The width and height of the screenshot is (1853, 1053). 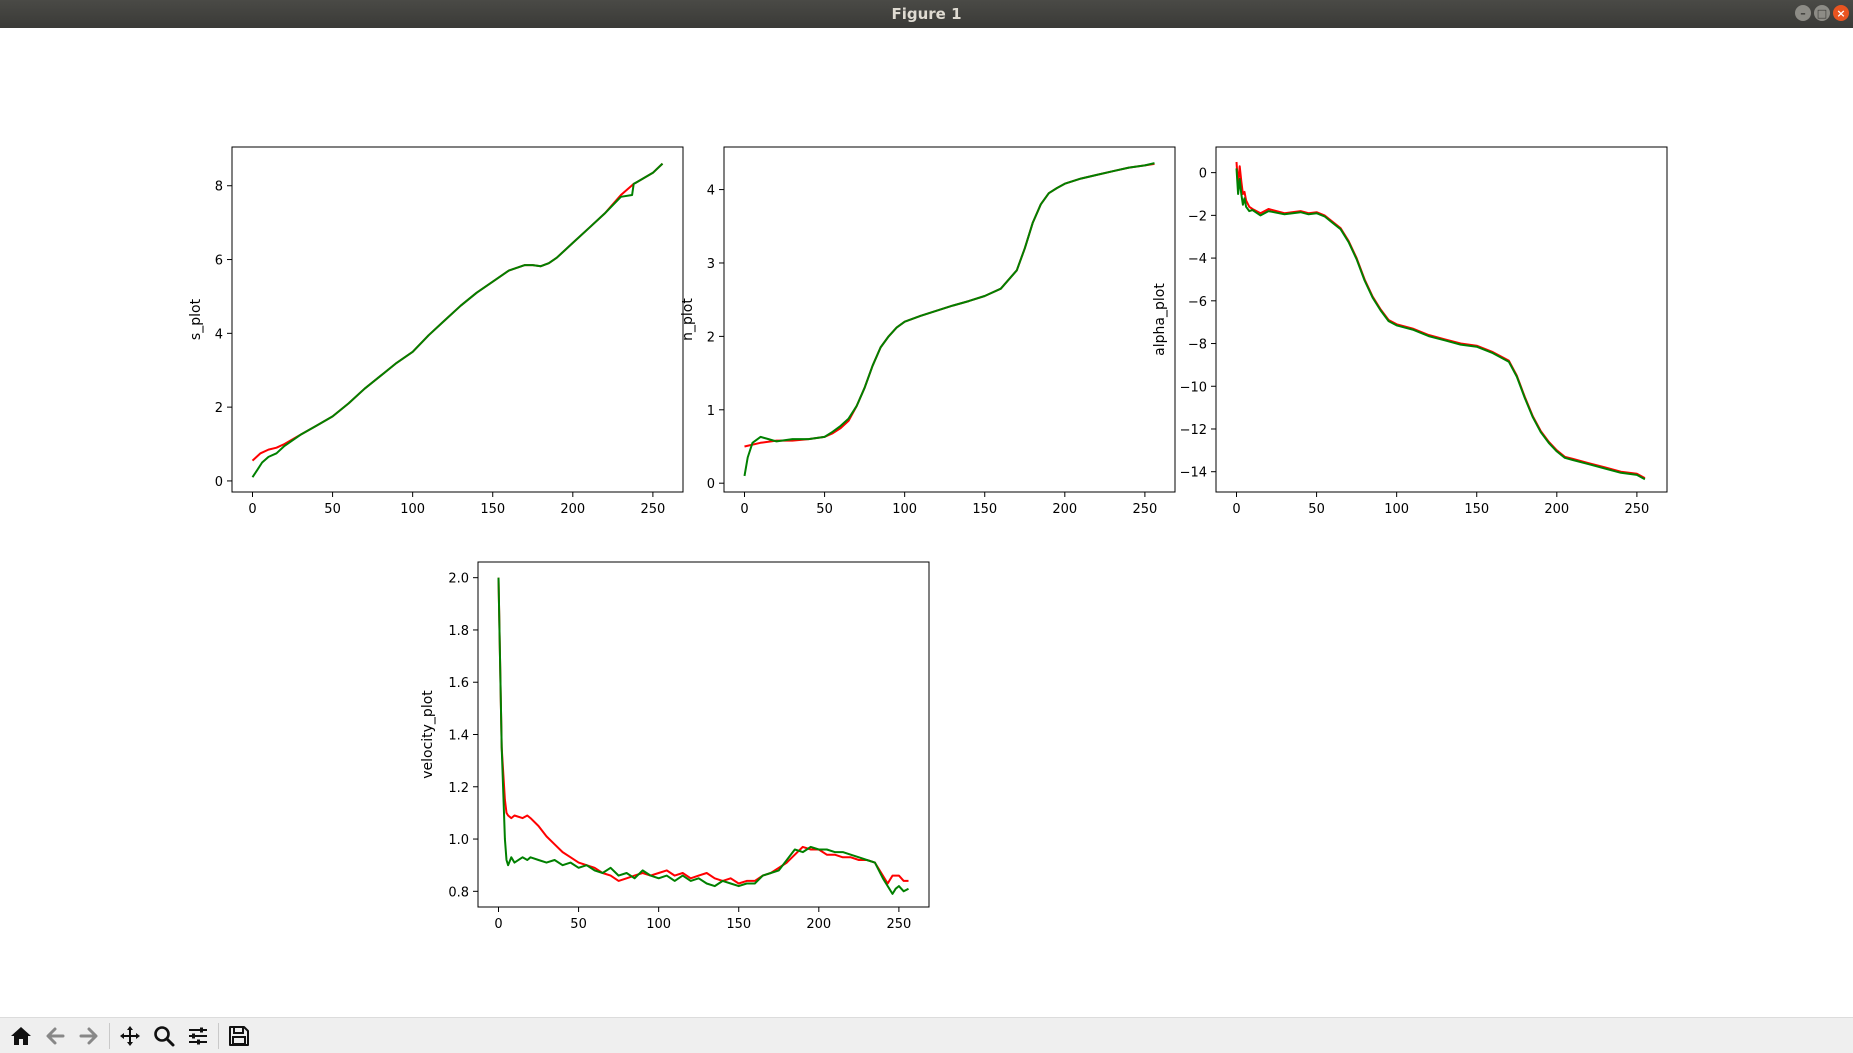 I want to click on save-button, so click(x=239, y=1036).